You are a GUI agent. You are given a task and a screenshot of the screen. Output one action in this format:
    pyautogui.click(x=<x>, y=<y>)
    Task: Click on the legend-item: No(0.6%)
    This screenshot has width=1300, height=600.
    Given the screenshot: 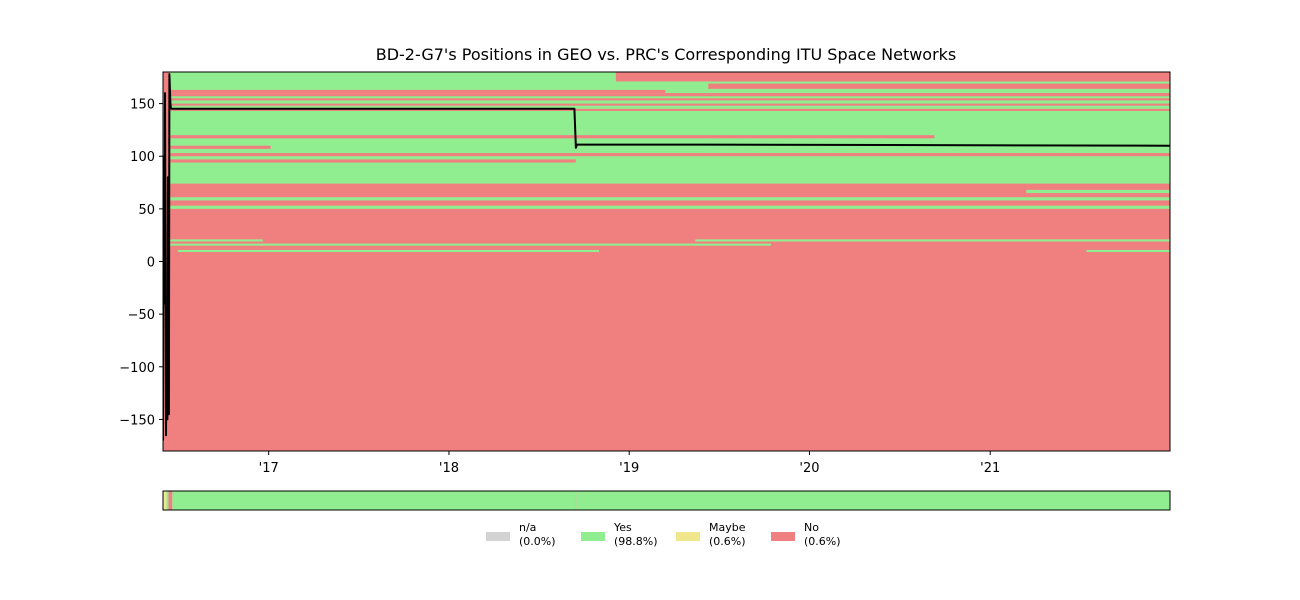 What is the action you would take?
    pyautogui.click(x=806, y=534)
    